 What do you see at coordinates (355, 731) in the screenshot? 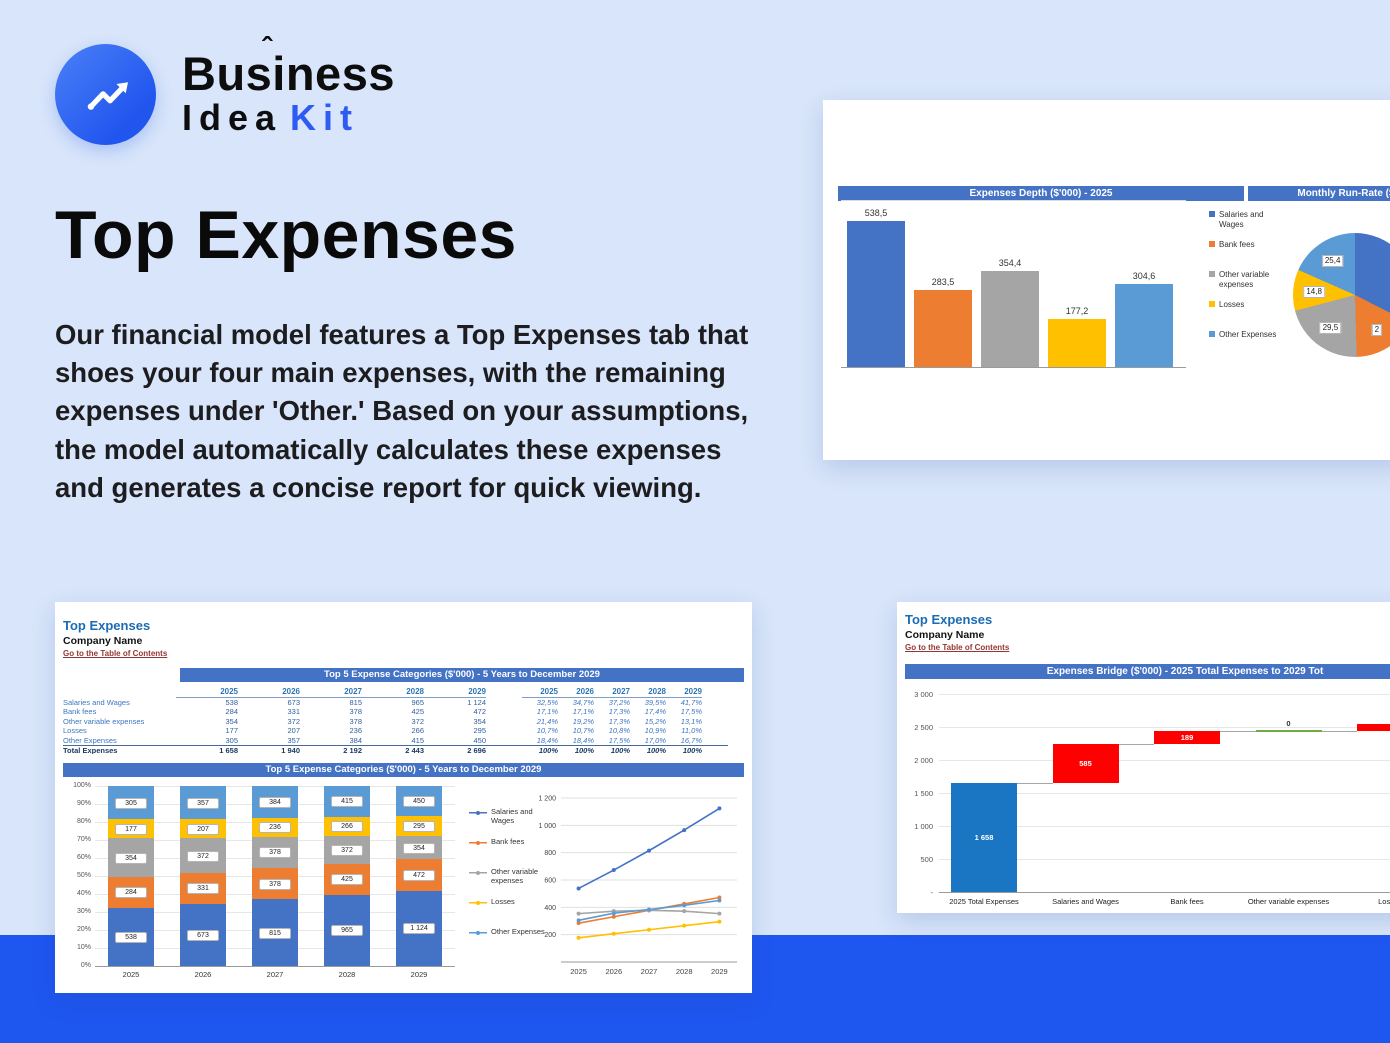
I see `cell-value: 236` at bounding box center [355, 731].